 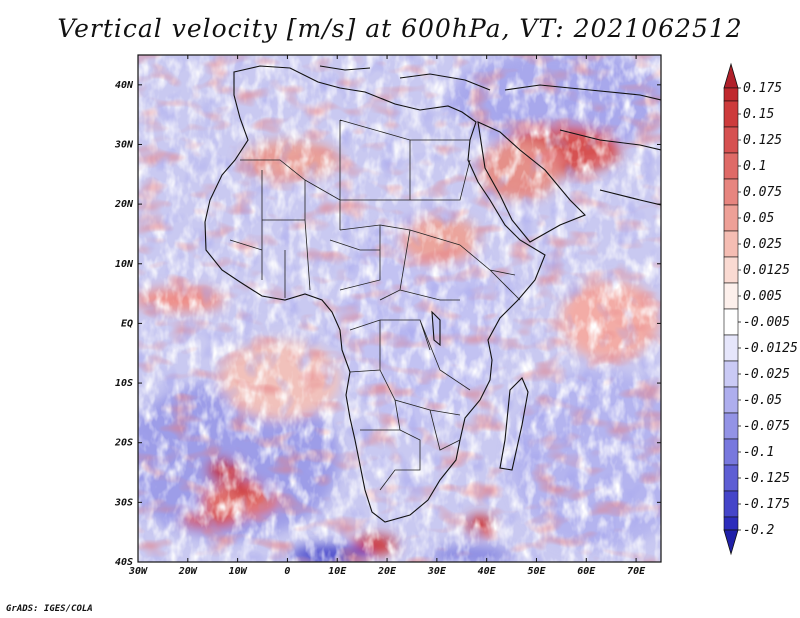 I want to click on x-tick-label: 10E, so click(x=337, y=571).